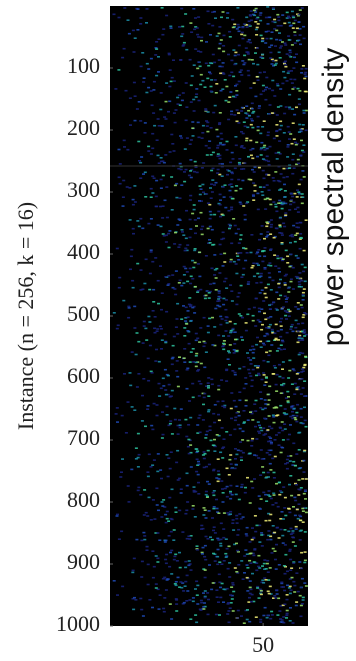  What do you see at coordinates (83, 127) in the screenshot?
I see `y-tick-label: 200` at bounding box center [83, 127].